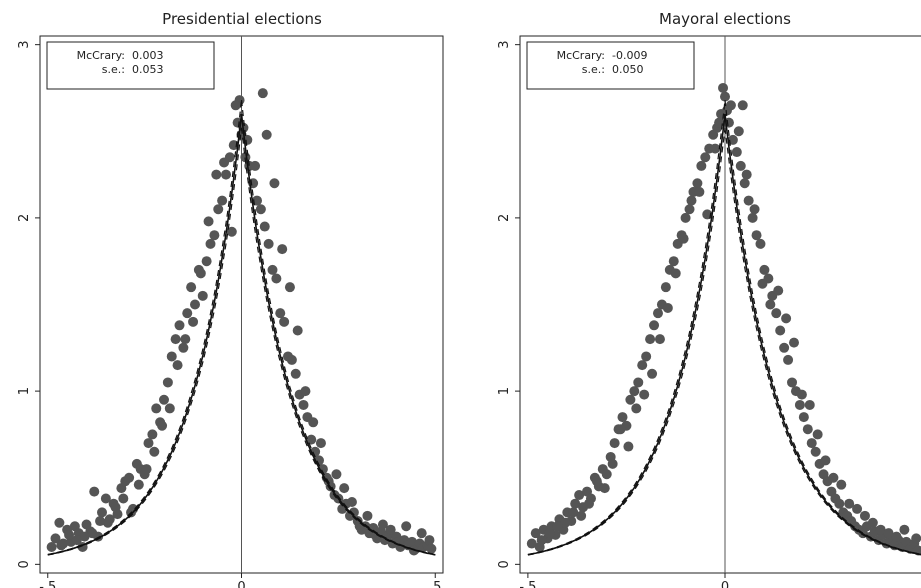 Image resolution: width=921 pixels, height=588 pixels. What do you see at coordinates (628, 69) in the screenshot?
I see `stats-value-se: 0.050` at bounding box center [628, 69].